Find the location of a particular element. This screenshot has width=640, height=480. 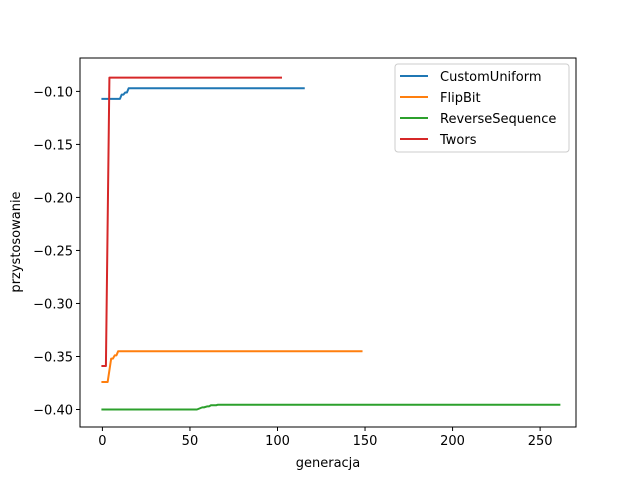

y-axis-label: przystosowanie is located at coordinates (16, 241).